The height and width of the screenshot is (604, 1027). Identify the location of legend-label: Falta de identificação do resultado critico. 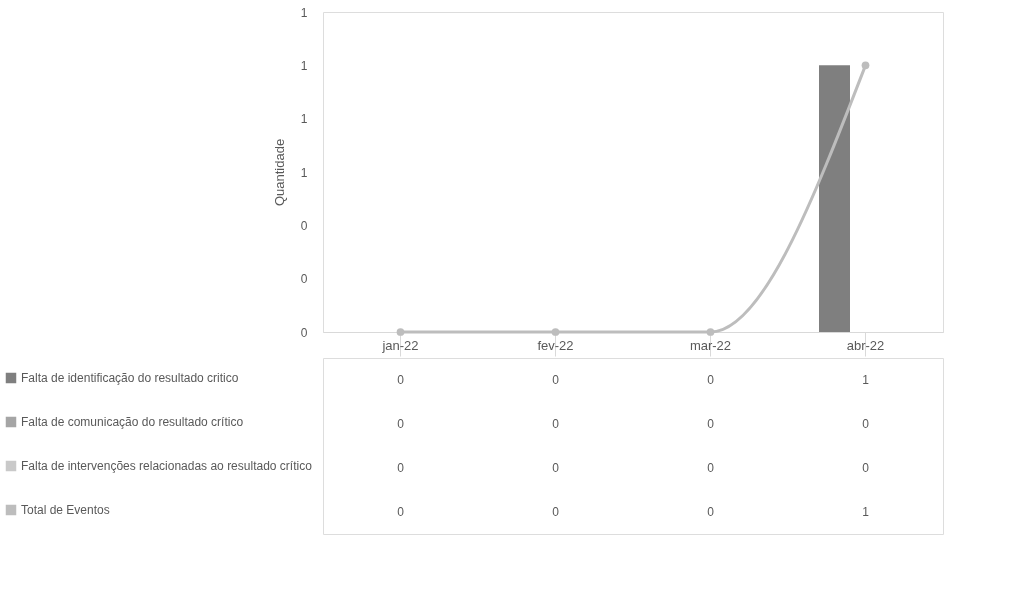
(130, 378).